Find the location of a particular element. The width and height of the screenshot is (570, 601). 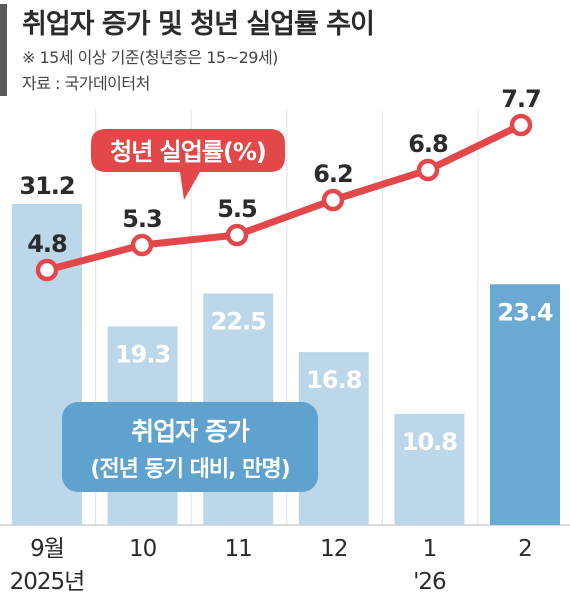

line-value-label: 6.2 is located at coordinates (333, 174).